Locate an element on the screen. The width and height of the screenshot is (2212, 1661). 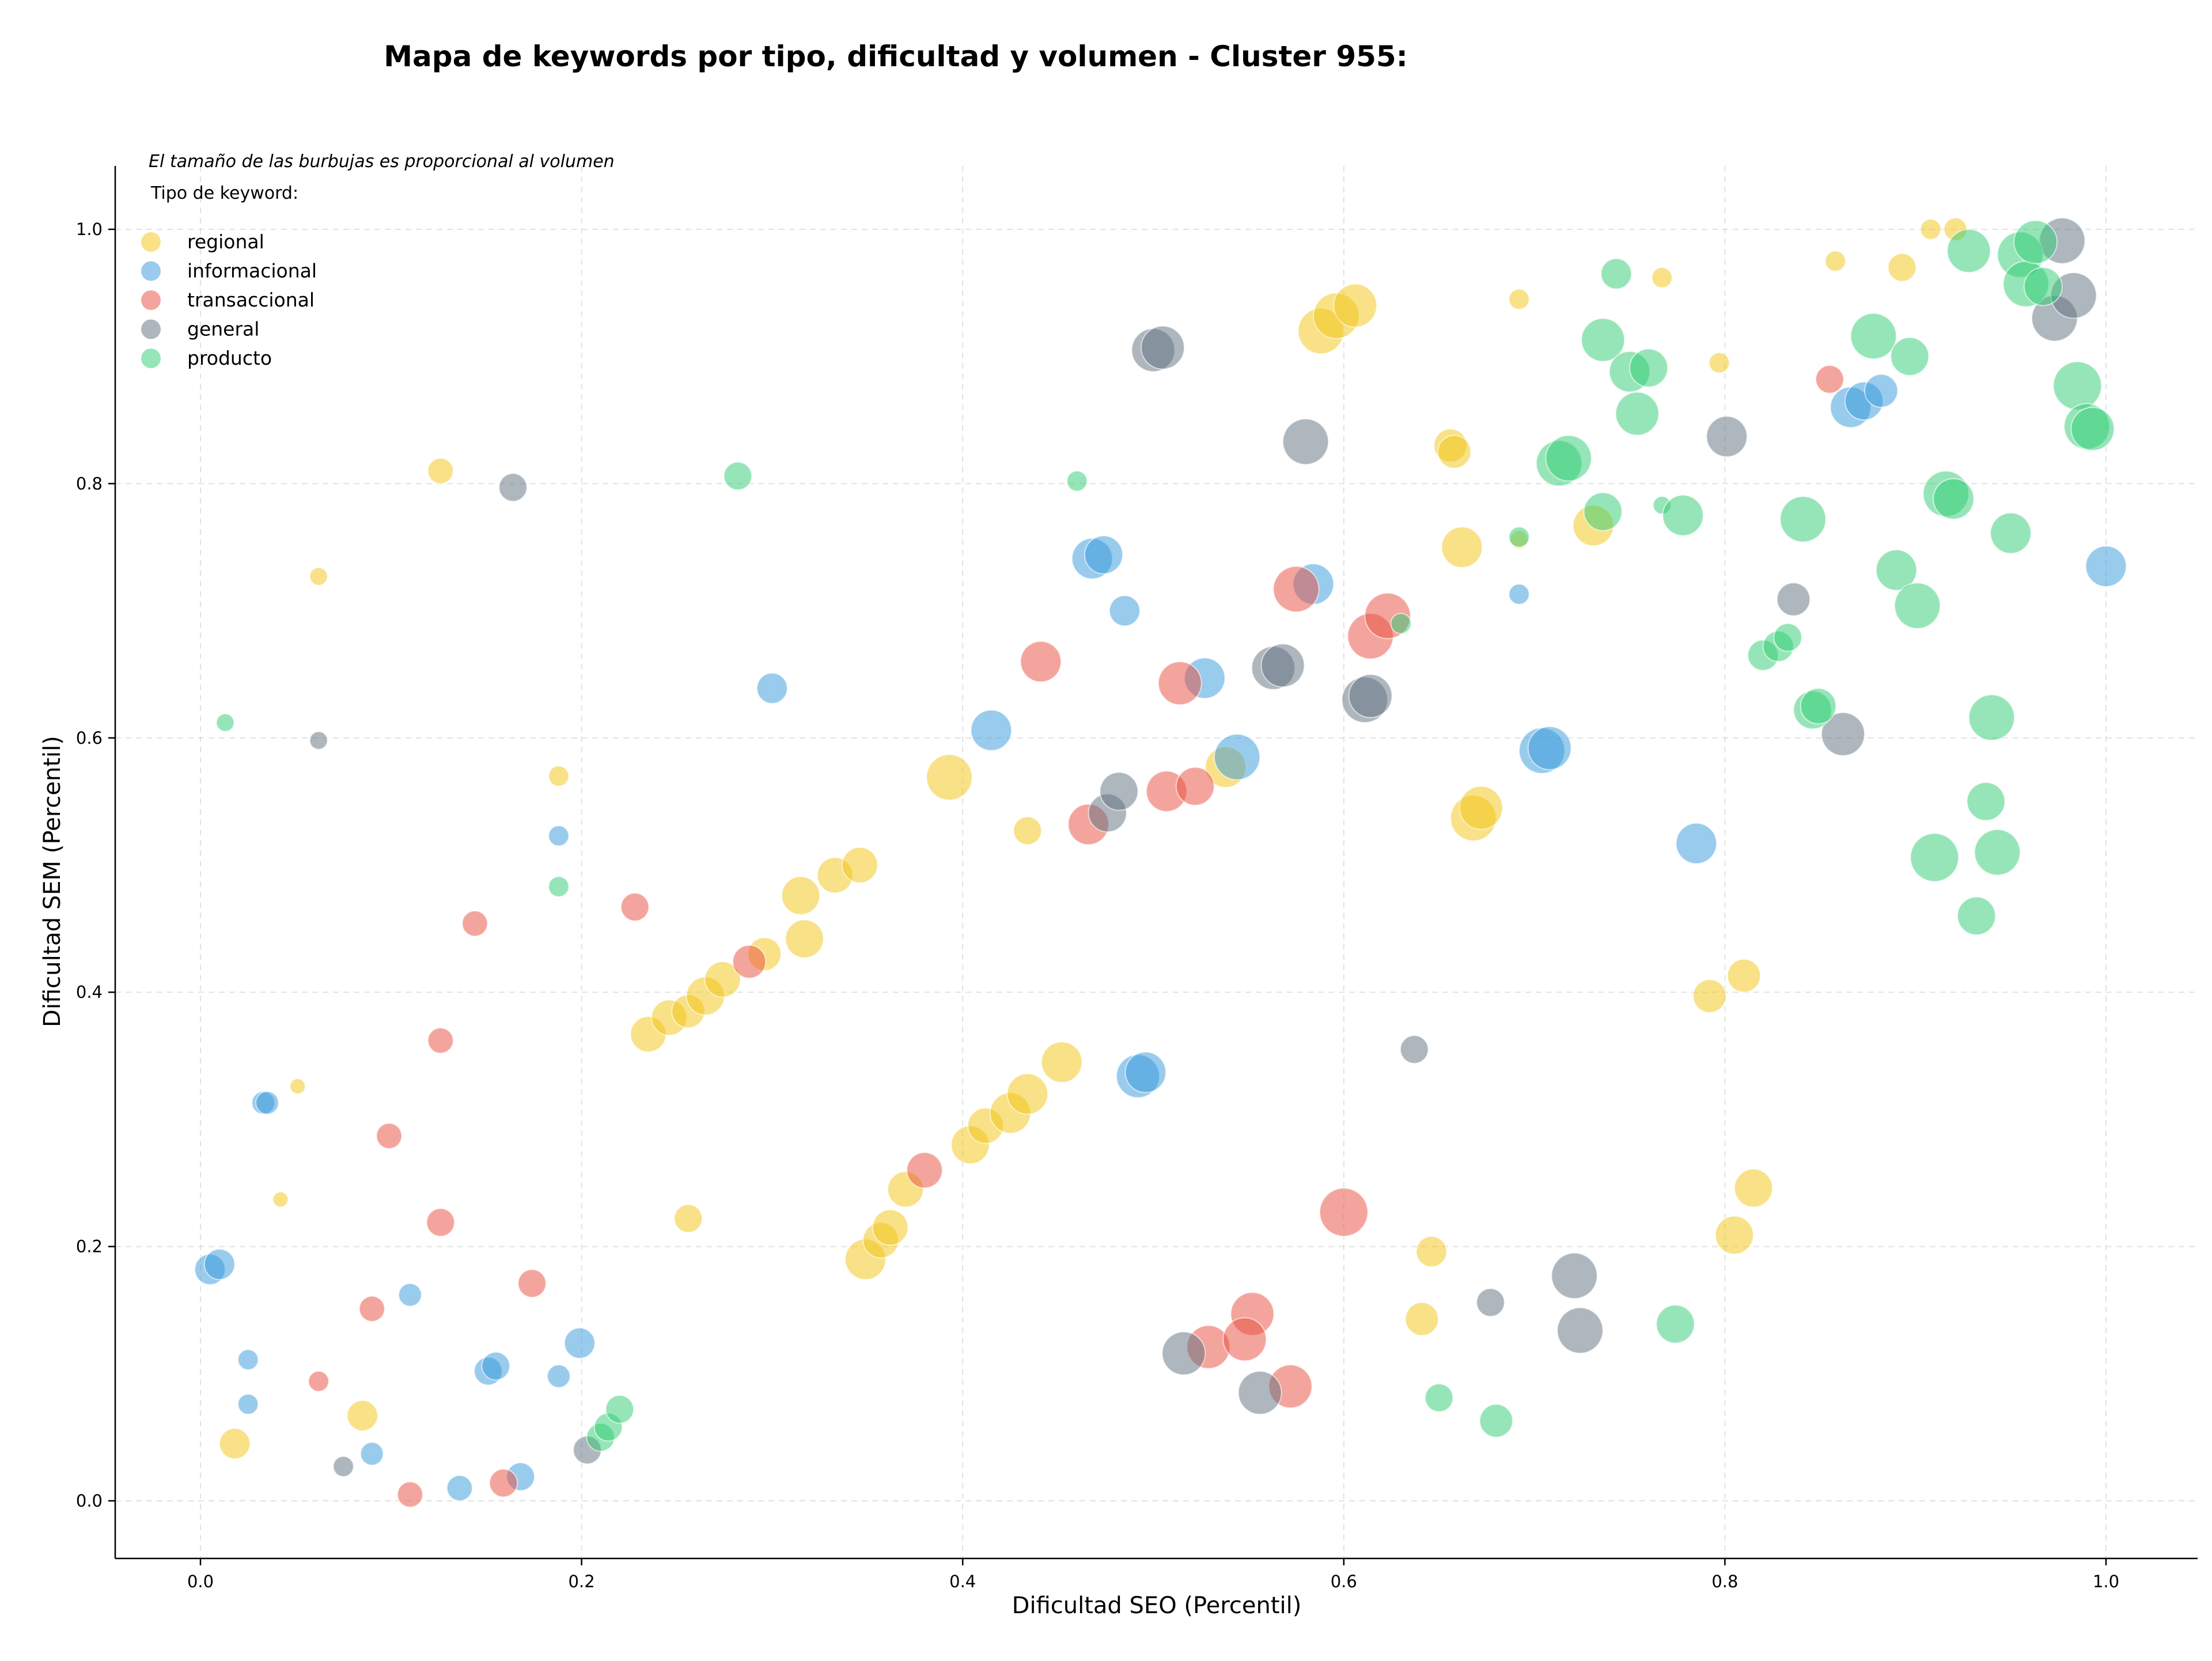
x-tick-label: 1.0 is located at coordinates (2106, 1581).